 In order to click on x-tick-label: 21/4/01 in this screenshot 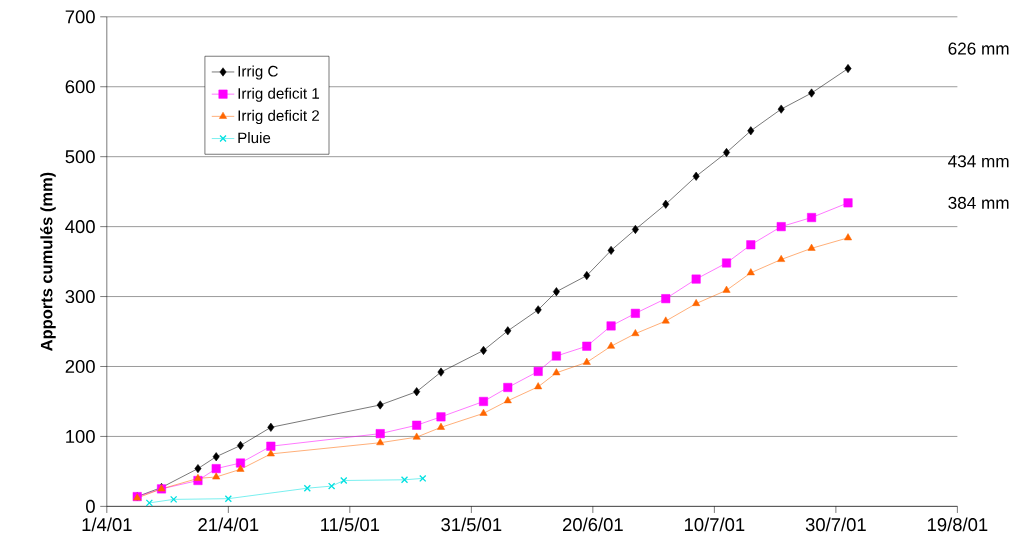, I will do `click(228, 524)`.